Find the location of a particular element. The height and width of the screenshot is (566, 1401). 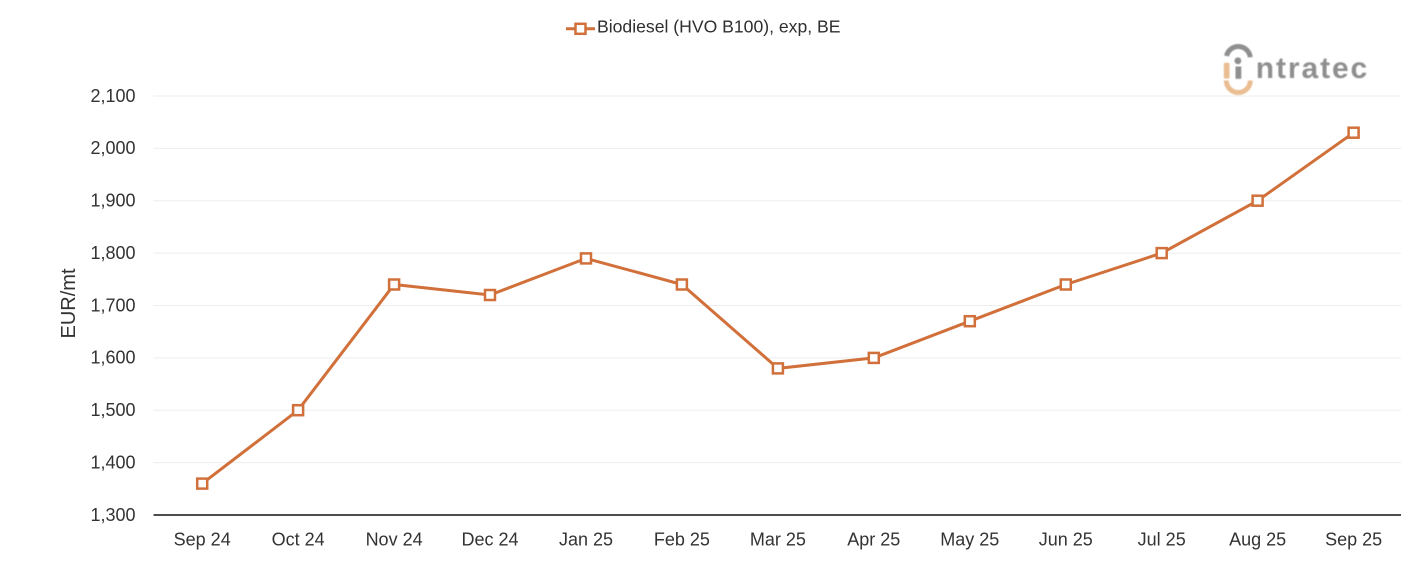

svg-text: Mar 25 is located at coordinates (778, 540).